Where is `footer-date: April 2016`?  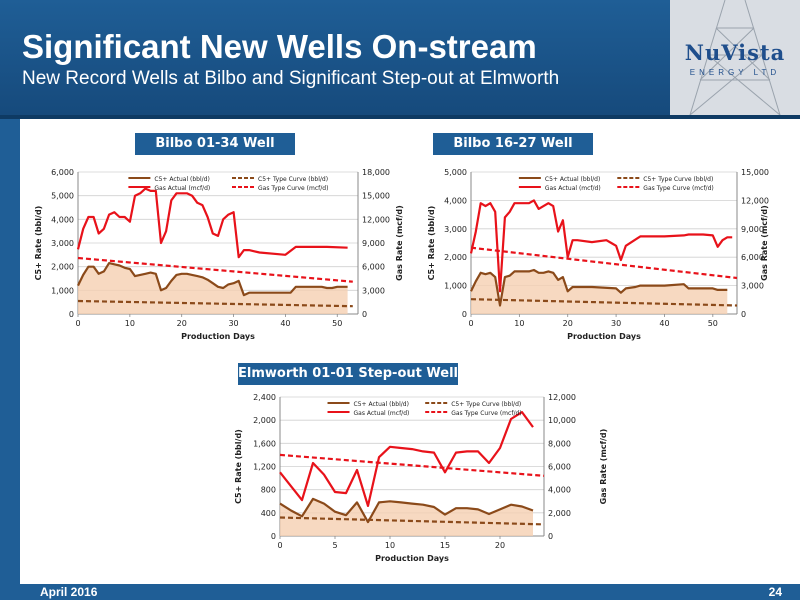 footer-date: April 2016 is located at coordinates (69, 592).